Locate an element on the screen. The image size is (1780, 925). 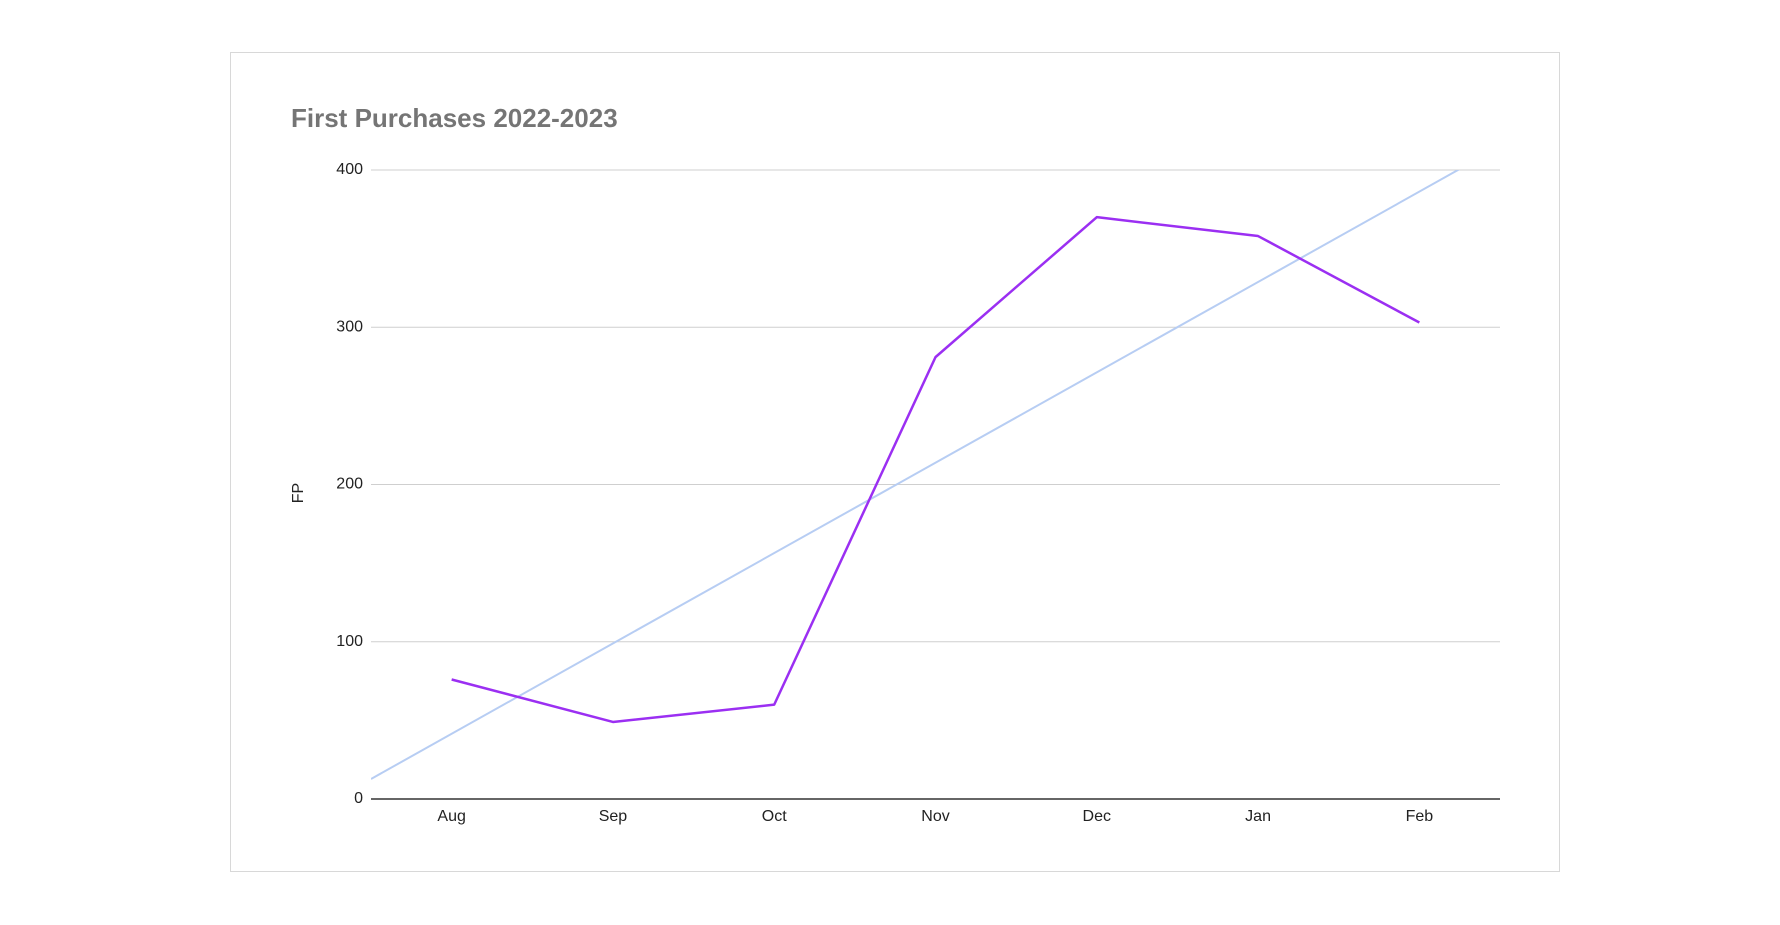
y-tick-label: 200 is located at coordinates (349, 484).